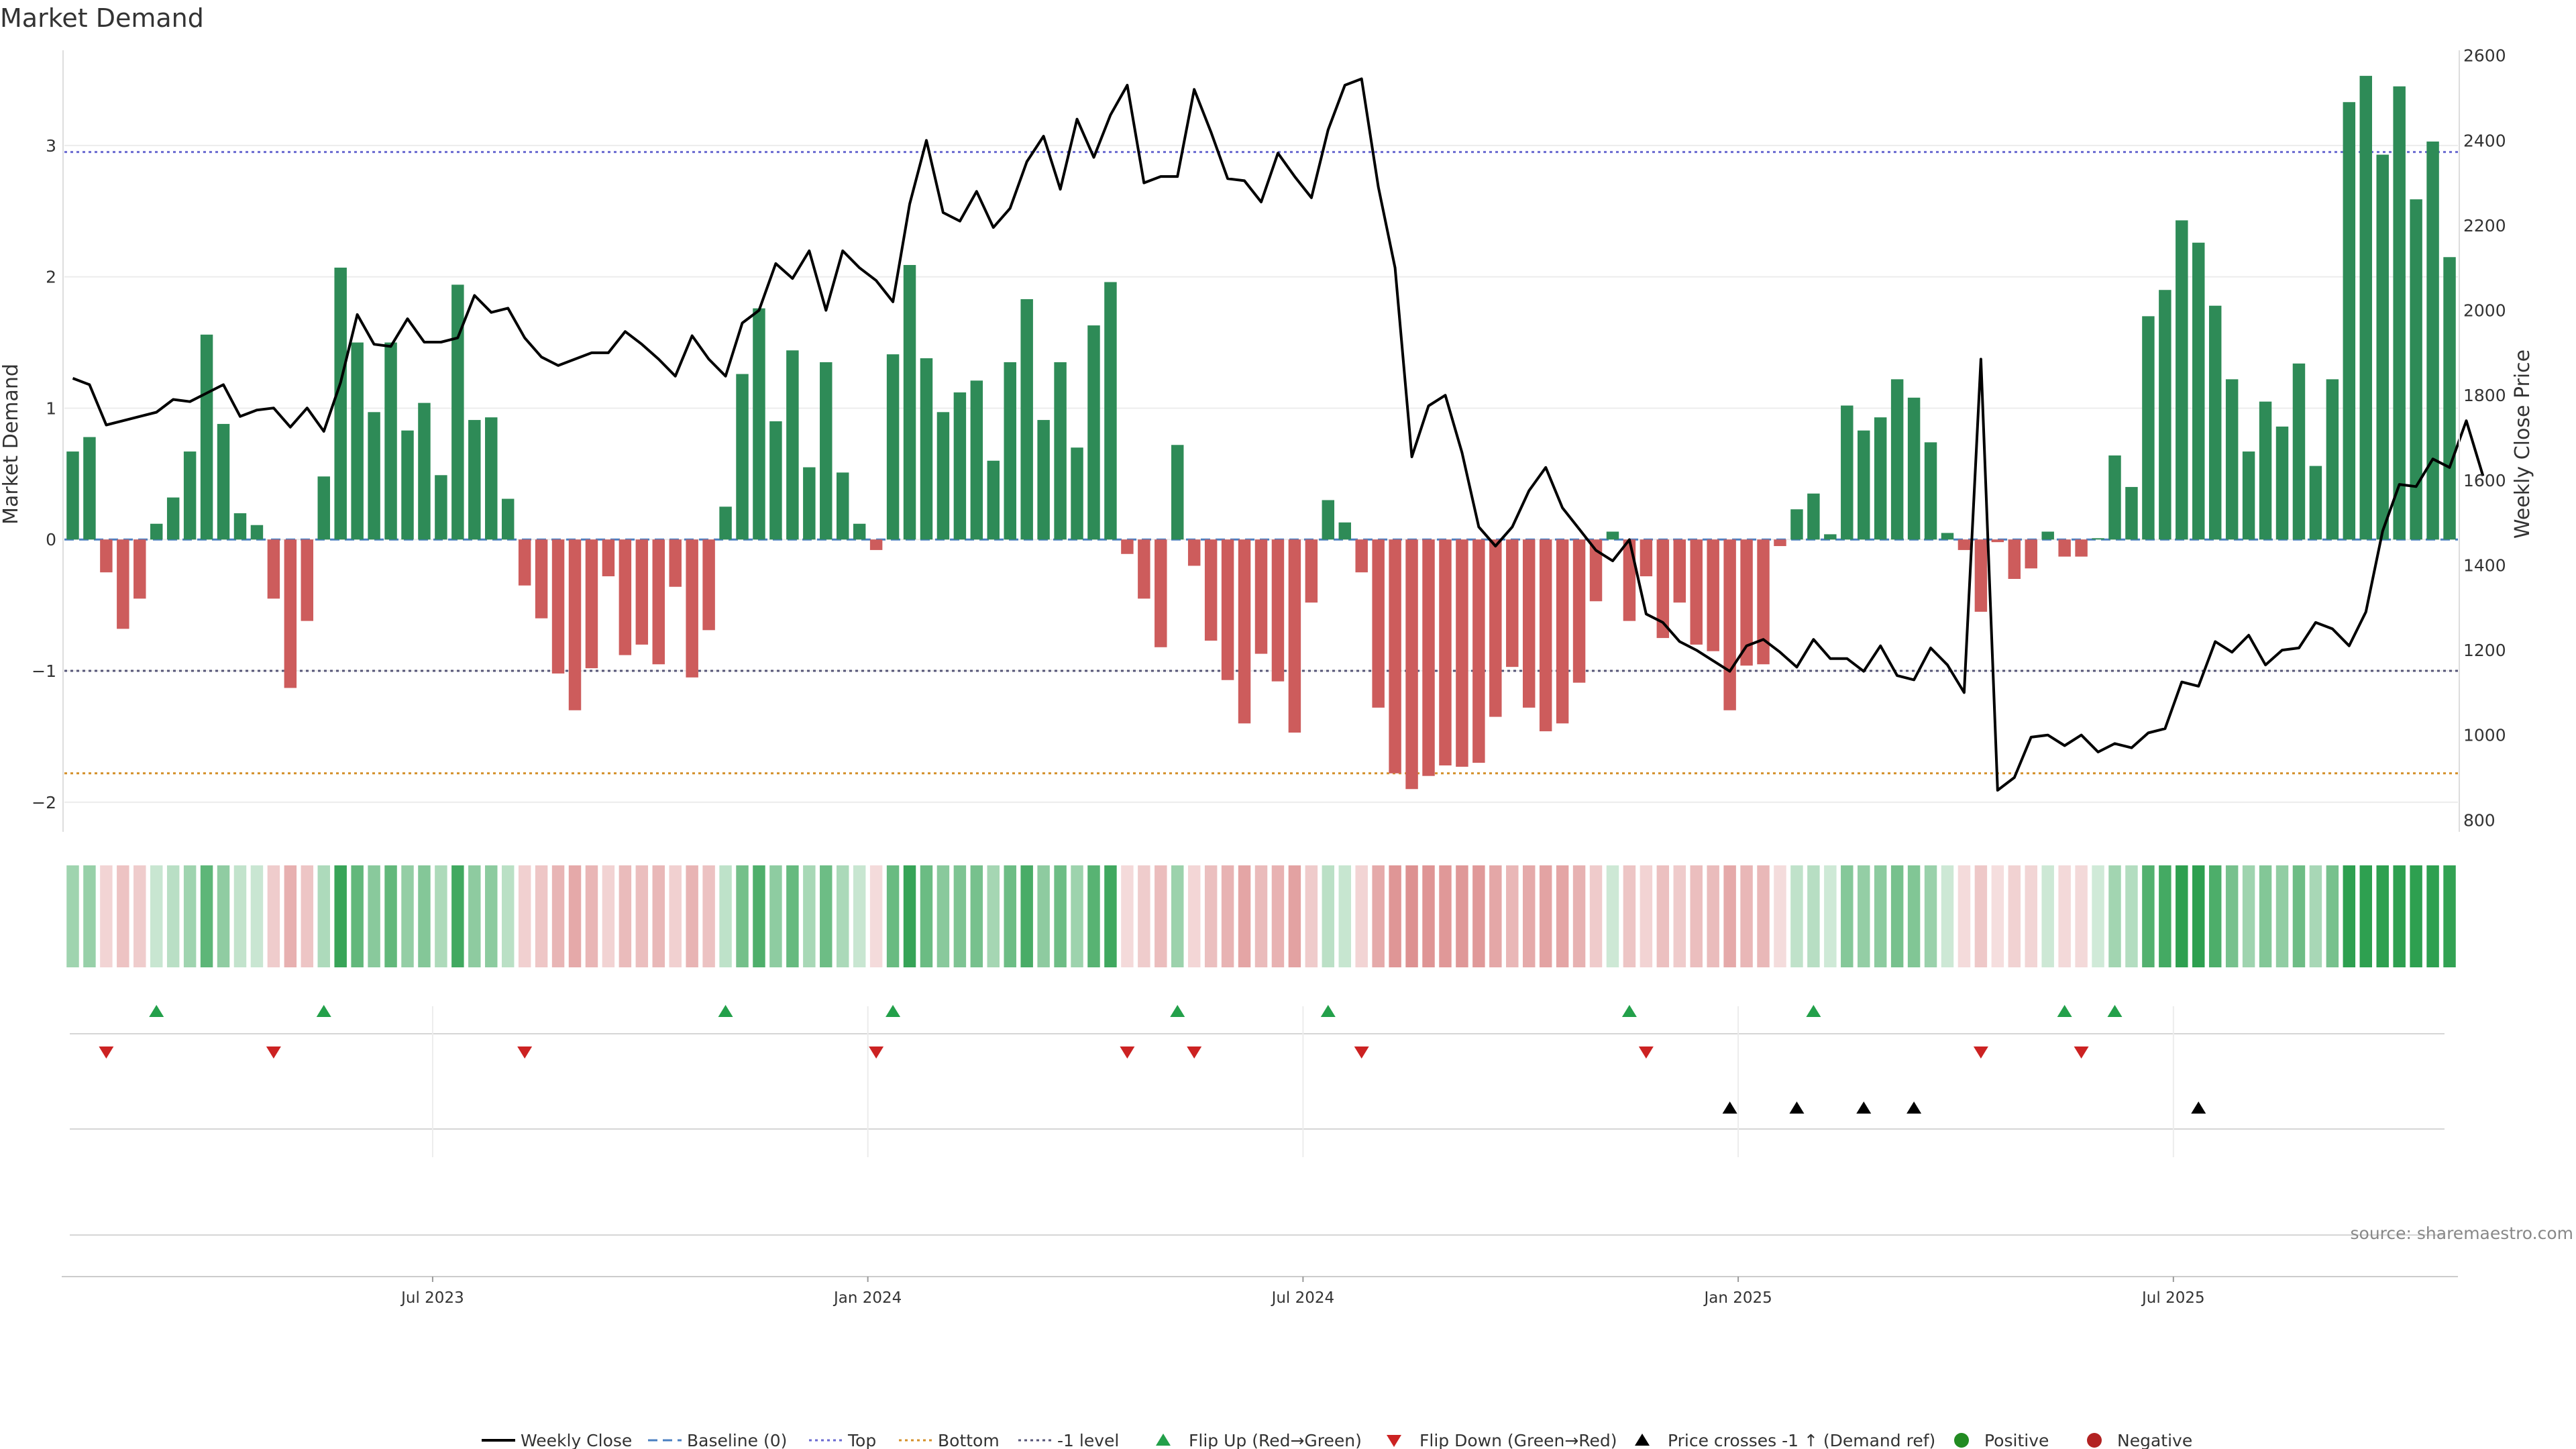 This screenshot has height=1449, width=2576. What do you see at coordinates (842, 1440) in the screenshot?
I see `legend-item-top: Top` at bounding box center [842, 1440].